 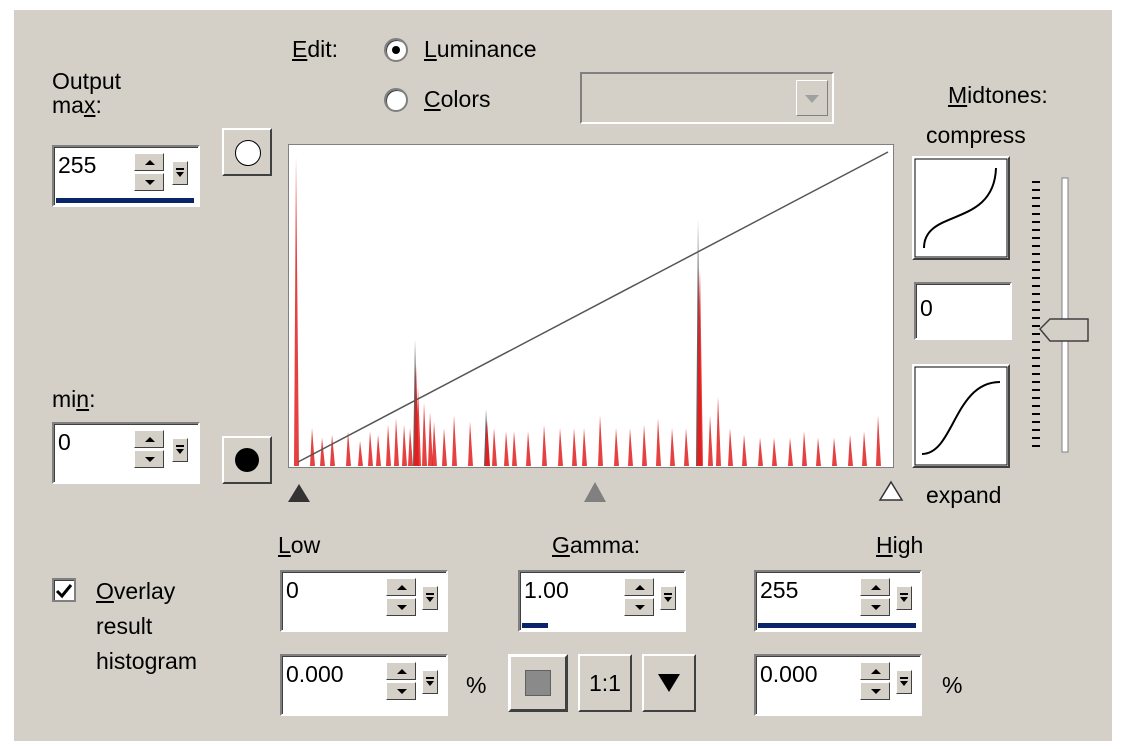 I want to click on compress-curve-button, so click(x=961, y=208).